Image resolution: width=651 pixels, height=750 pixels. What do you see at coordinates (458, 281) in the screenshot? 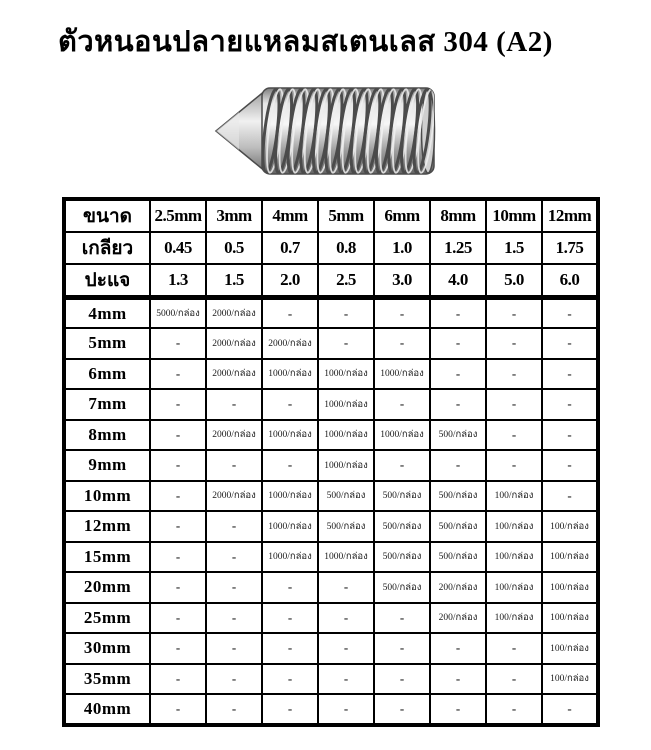
I see `header-value-cell: 4.0` at bounding box center [458, 281].